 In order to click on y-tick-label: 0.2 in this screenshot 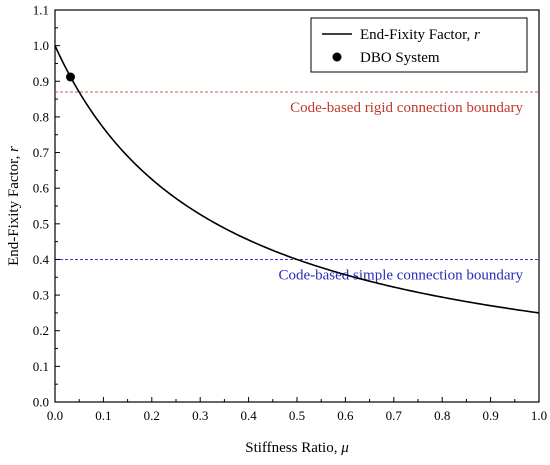, I will do `click(41, 330)`.